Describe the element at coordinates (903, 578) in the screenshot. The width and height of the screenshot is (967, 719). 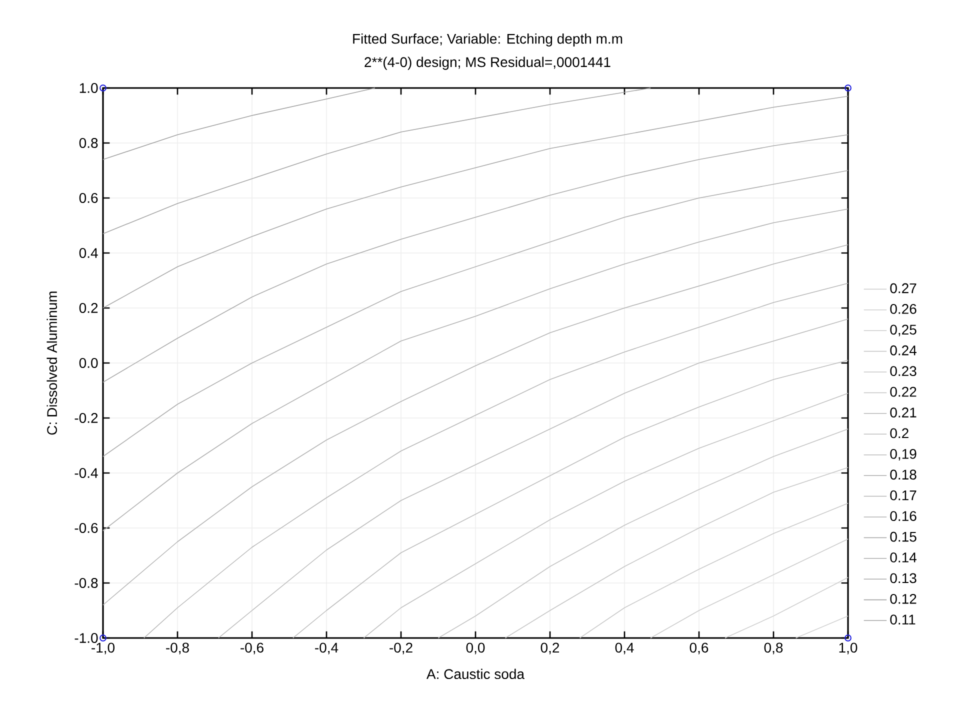
I see `legend-label: 0.13` at that location.